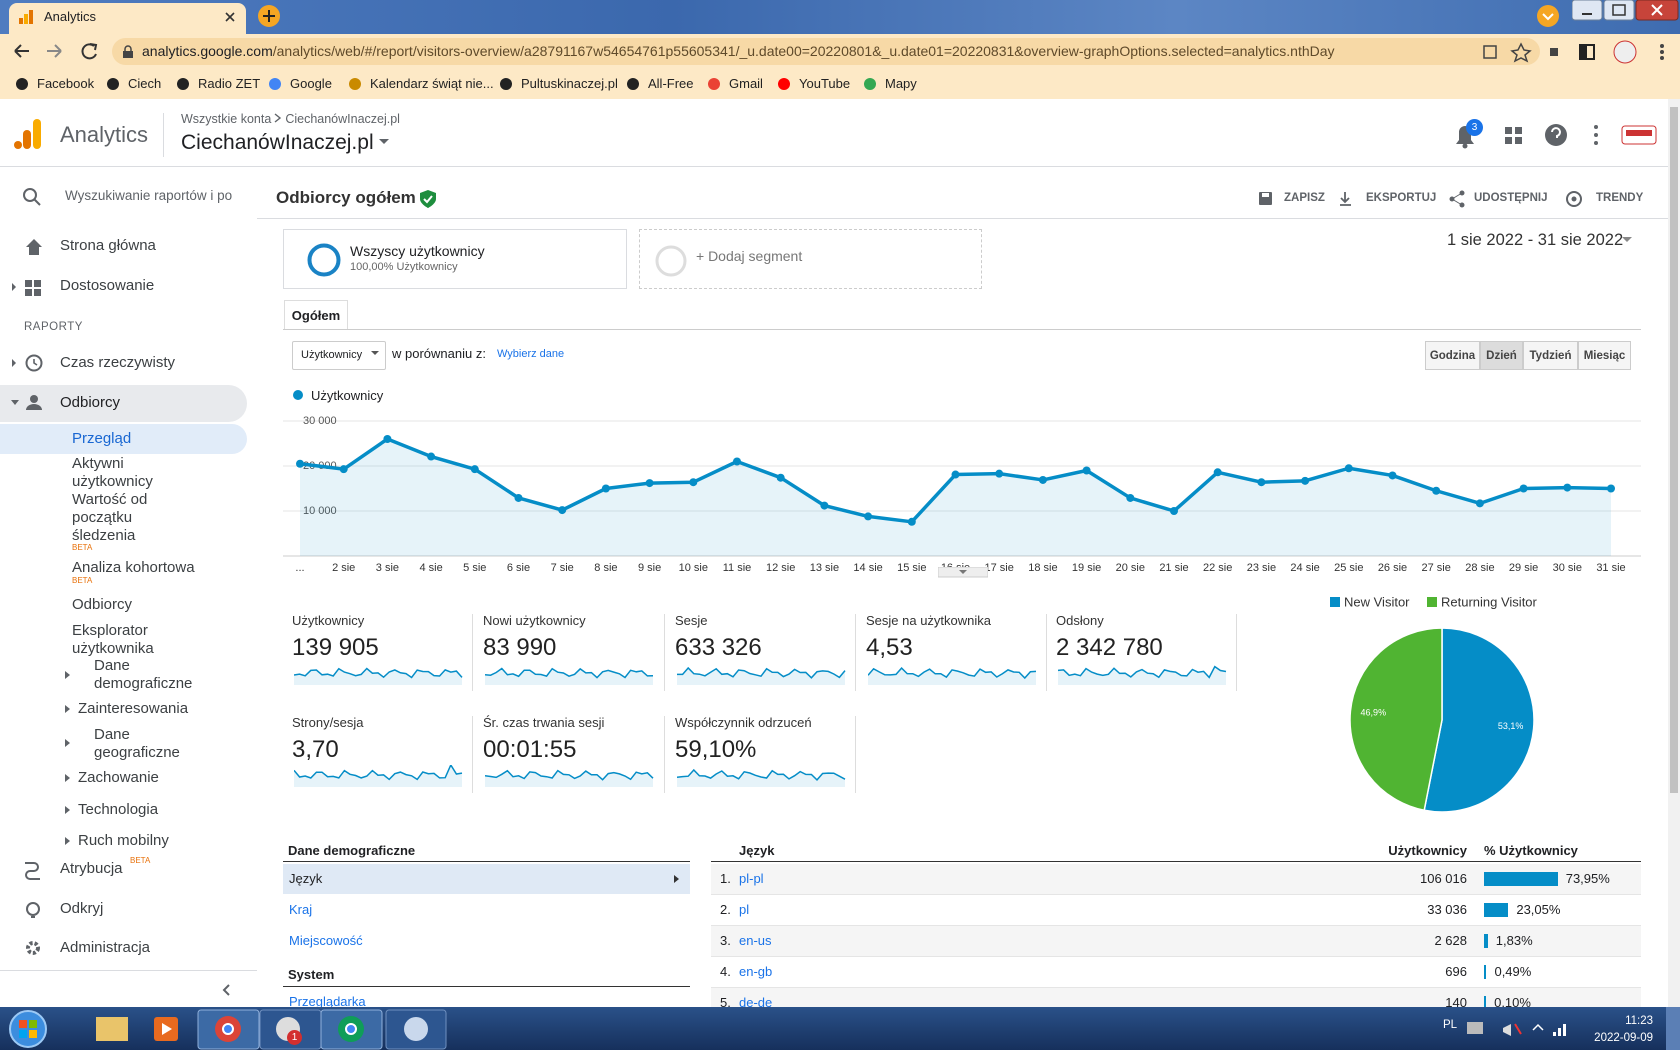  What do you see at coordinates (118, 777) in the screenshot?
I see `nav-behavior: Zachowanie` at bounding box center [118, 777].